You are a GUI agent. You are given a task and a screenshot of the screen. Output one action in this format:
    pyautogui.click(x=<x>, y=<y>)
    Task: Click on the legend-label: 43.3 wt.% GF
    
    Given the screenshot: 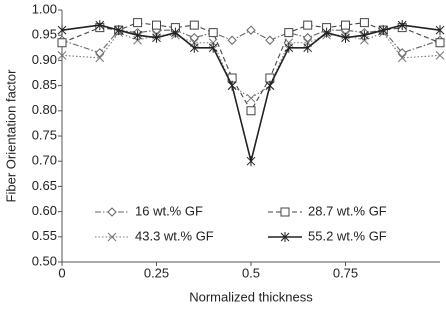 What is the action you would take?
    pyautogui.click(x=174, y=235)
    